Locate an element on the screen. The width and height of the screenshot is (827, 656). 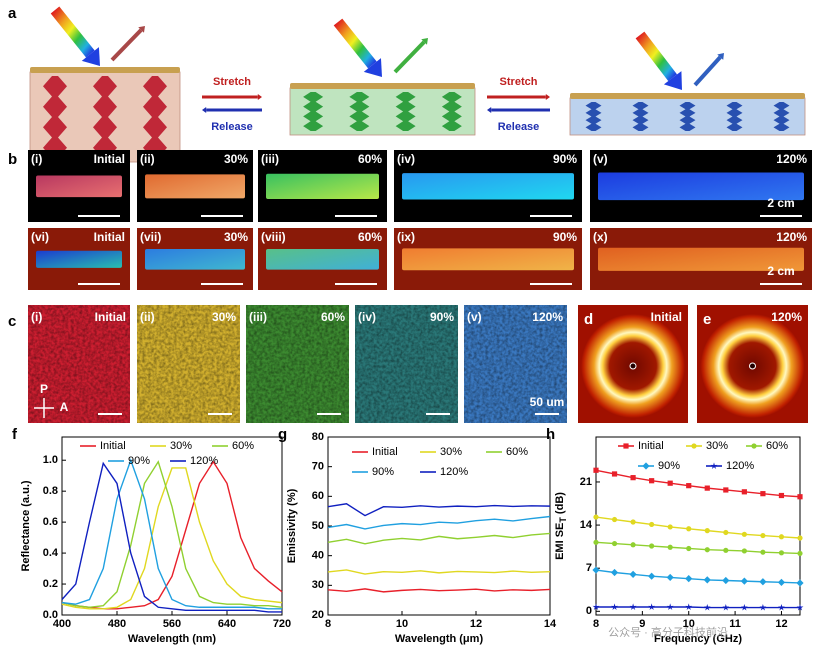
y-tick-label: 0.8 is located at coordinates (50, 491).